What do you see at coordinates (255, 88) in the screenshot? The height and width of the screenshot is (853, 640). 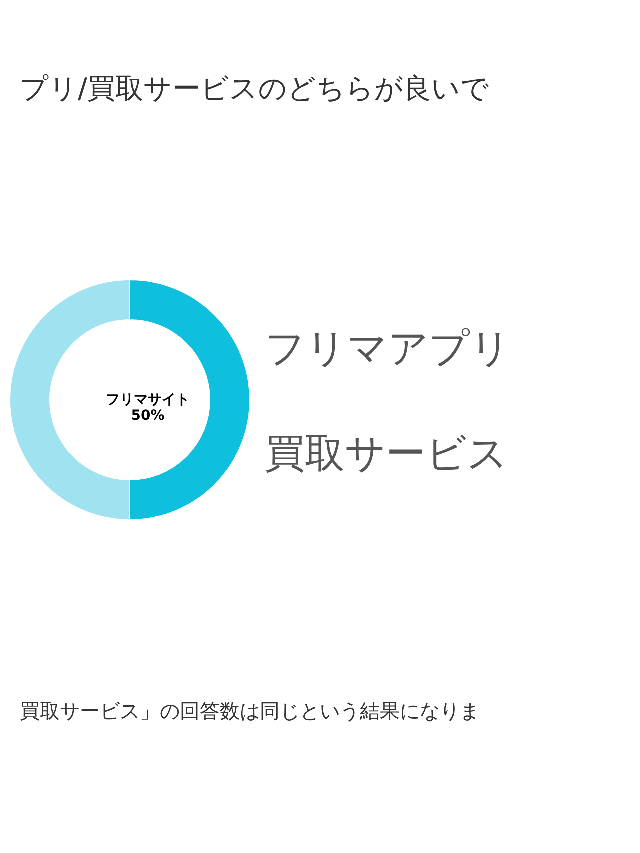 I see `chart-title: プリ/買取サービスのどちらが良いで` at bounding box center [255, 88].